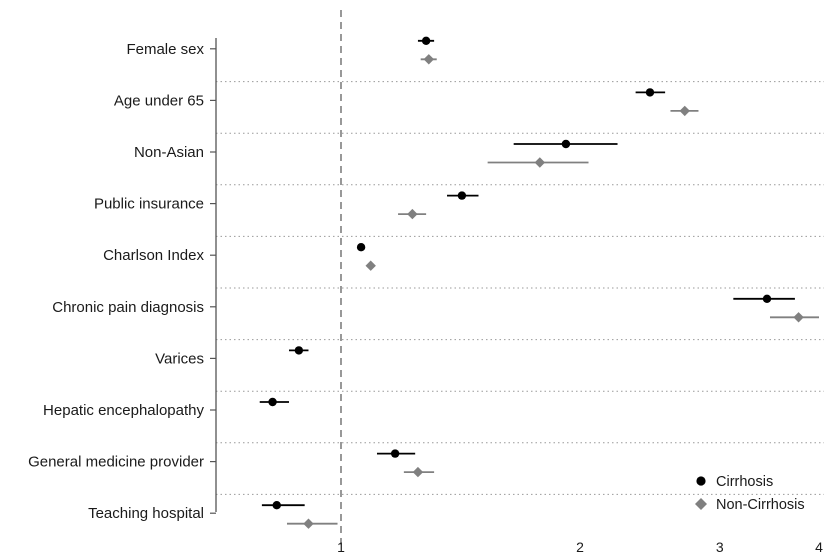 Image resolution: width=824 pixels, height=552 pixels. I want to click on legend-marker-cirrhosis, so click(701, 481).